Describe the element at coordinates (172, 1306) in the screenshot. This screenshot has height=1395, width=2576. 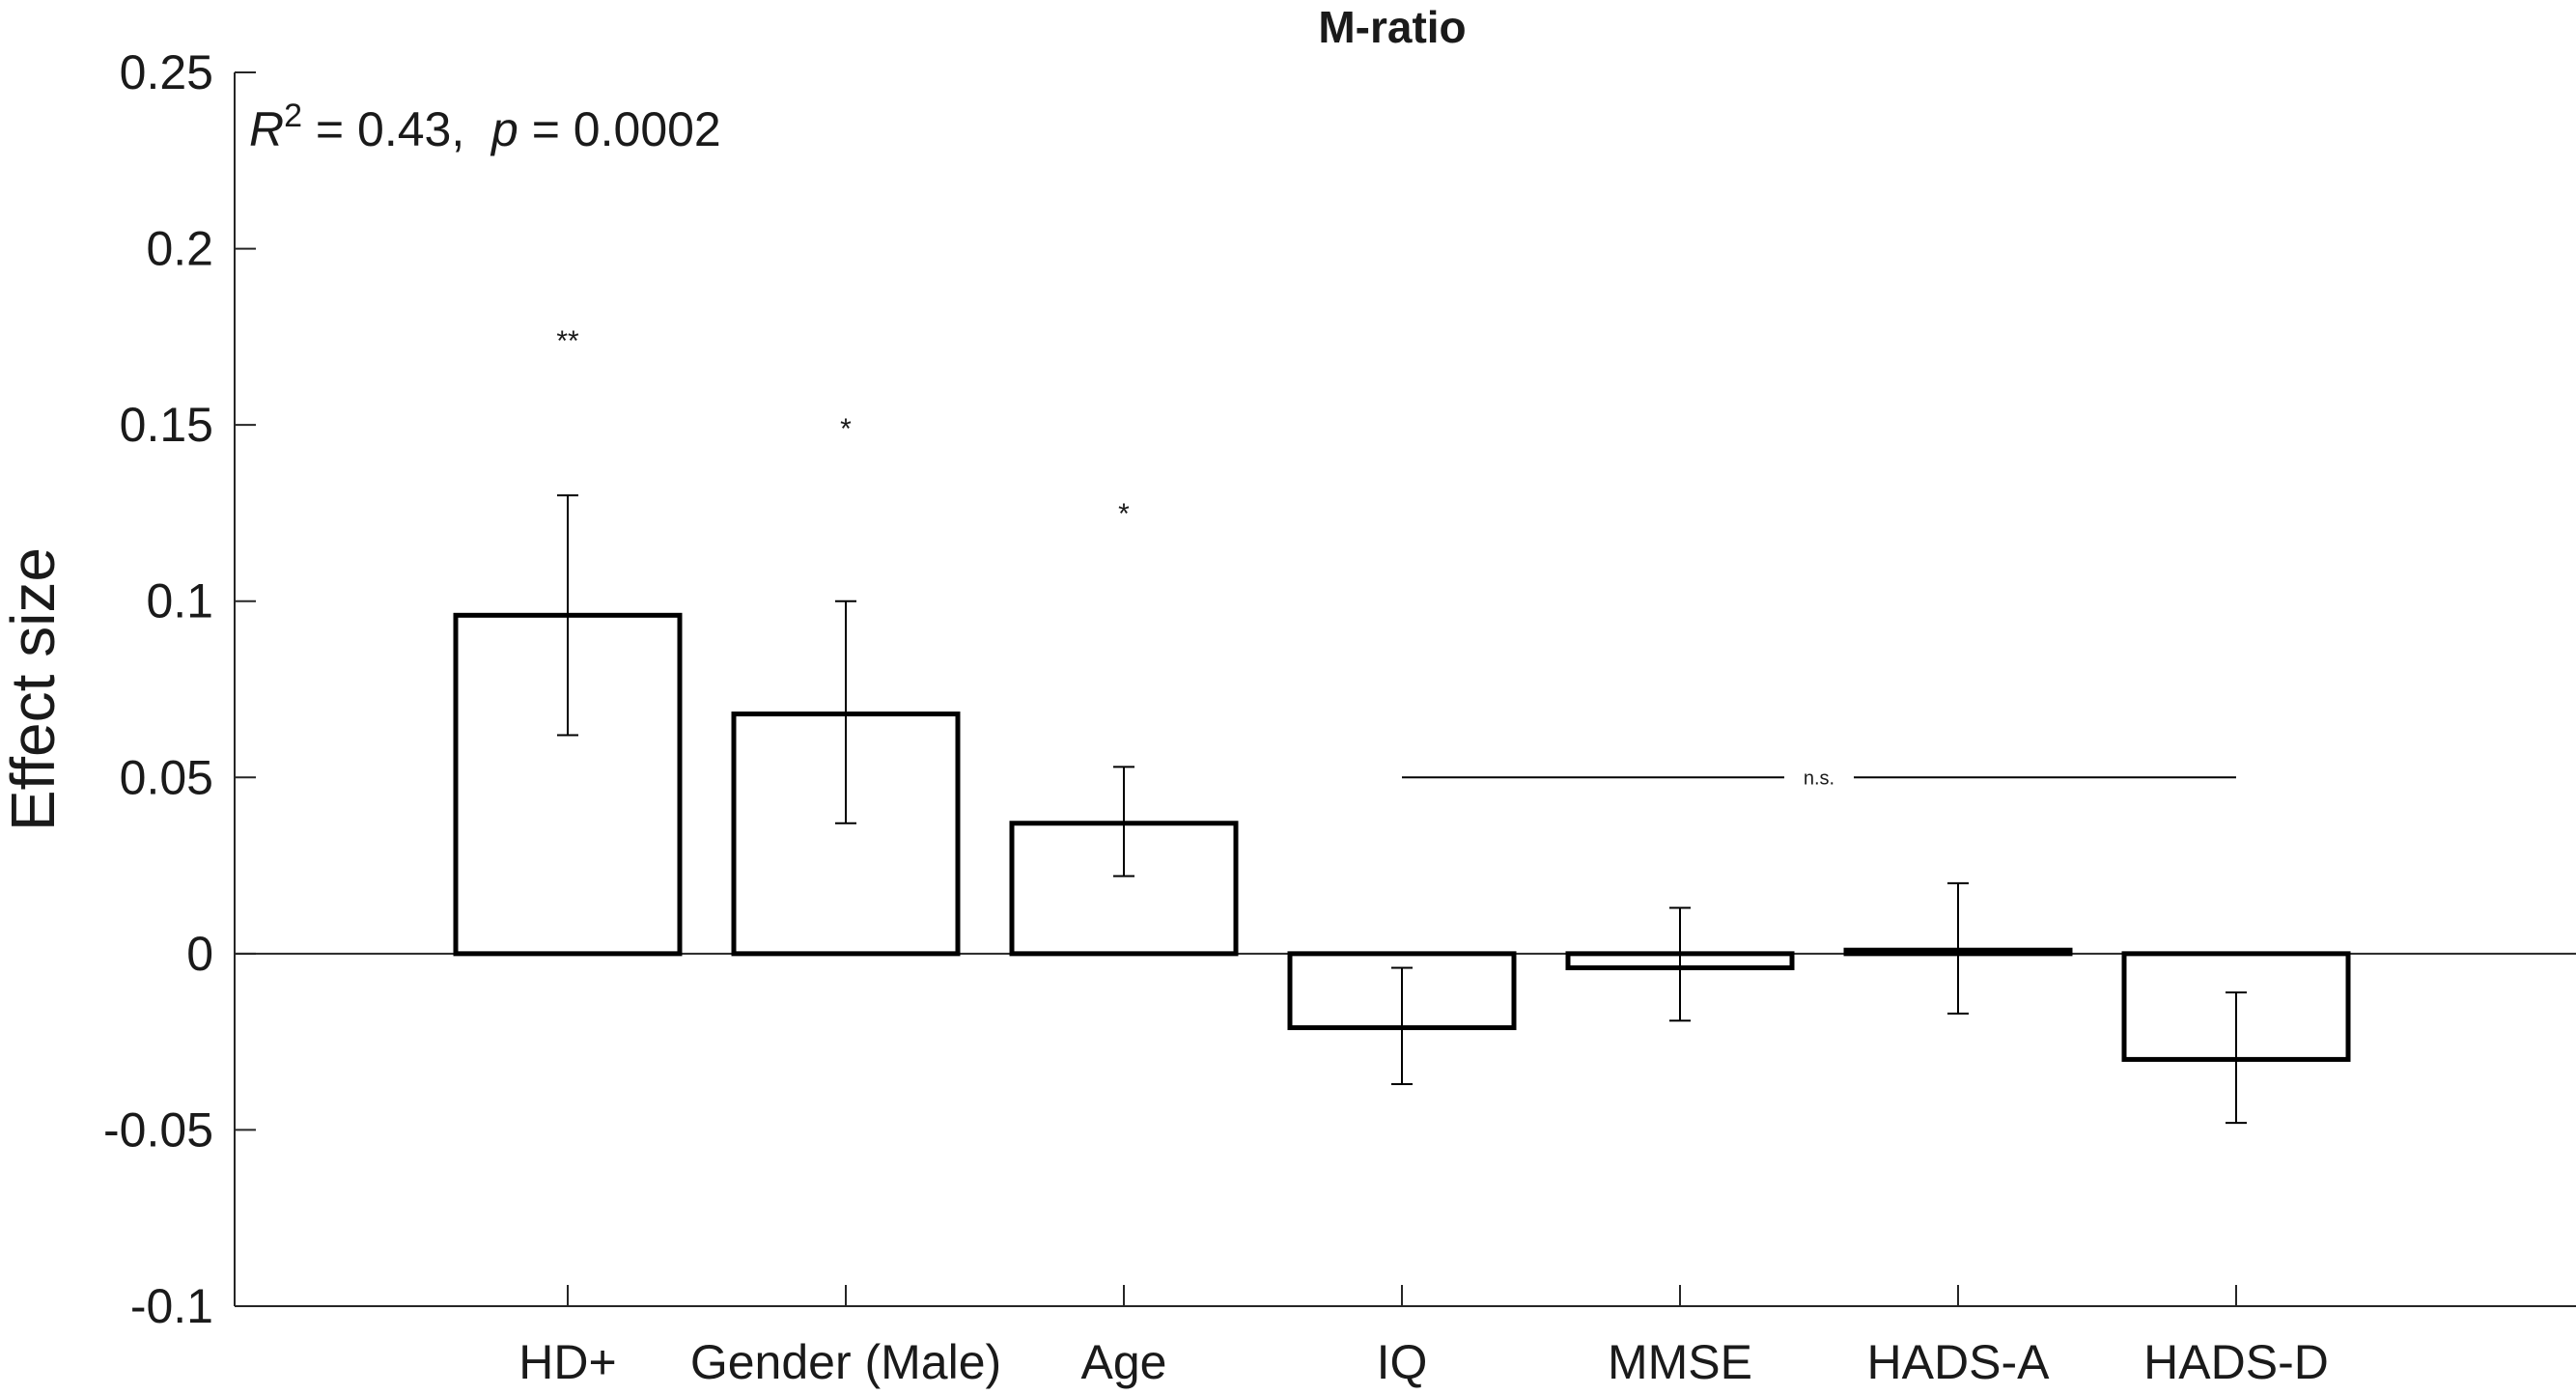
I see `y-tick-label: -0.1` at that location.